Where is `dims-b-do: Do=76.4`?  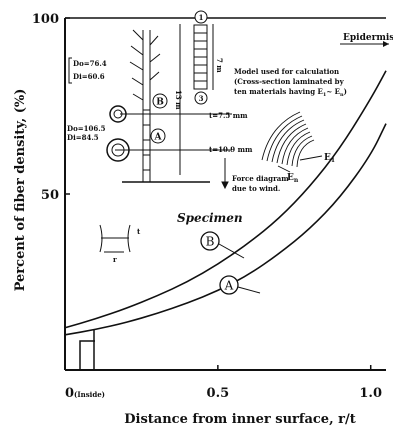
dims-b-do: Do=76.4 is located at coordinates (90, 63).